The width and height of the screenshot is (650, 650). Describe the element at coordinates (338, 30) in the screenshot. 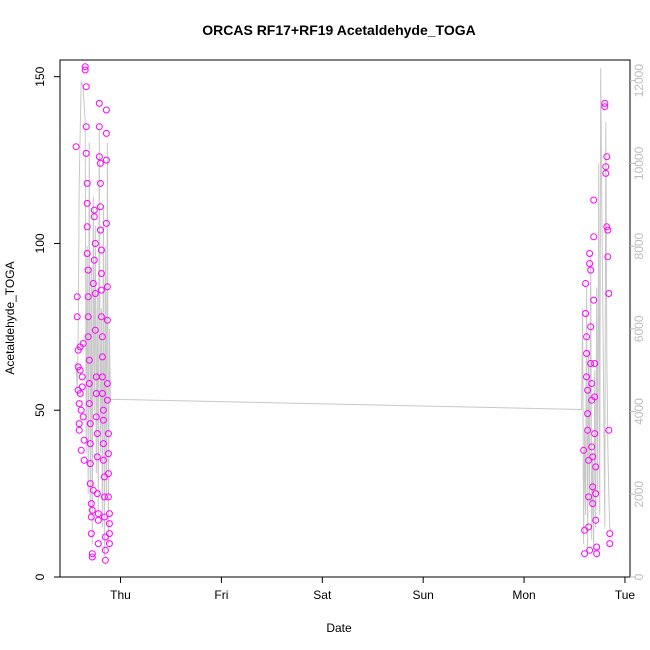

I see `chart-title: ORCAS RF17+RF19 Acetaldehyde_TOGA` at that location.